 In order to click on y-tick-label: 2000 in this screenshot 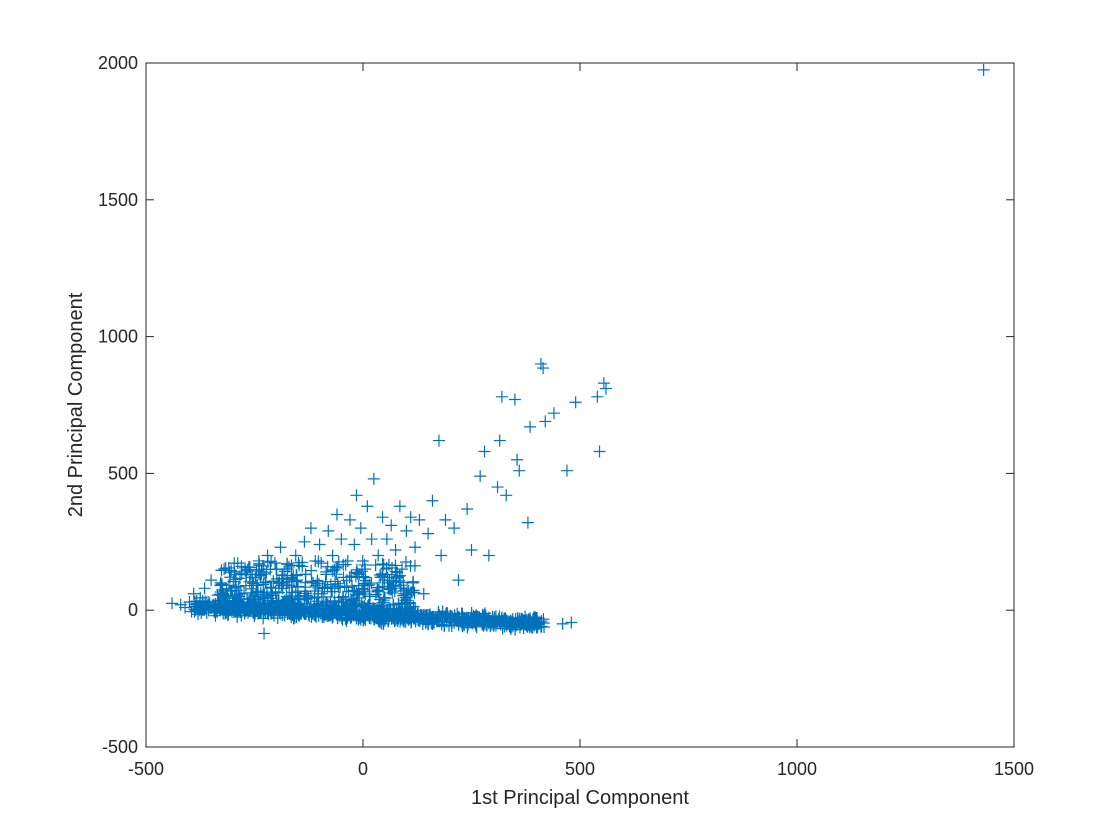, I will do `click(118, 63)`.